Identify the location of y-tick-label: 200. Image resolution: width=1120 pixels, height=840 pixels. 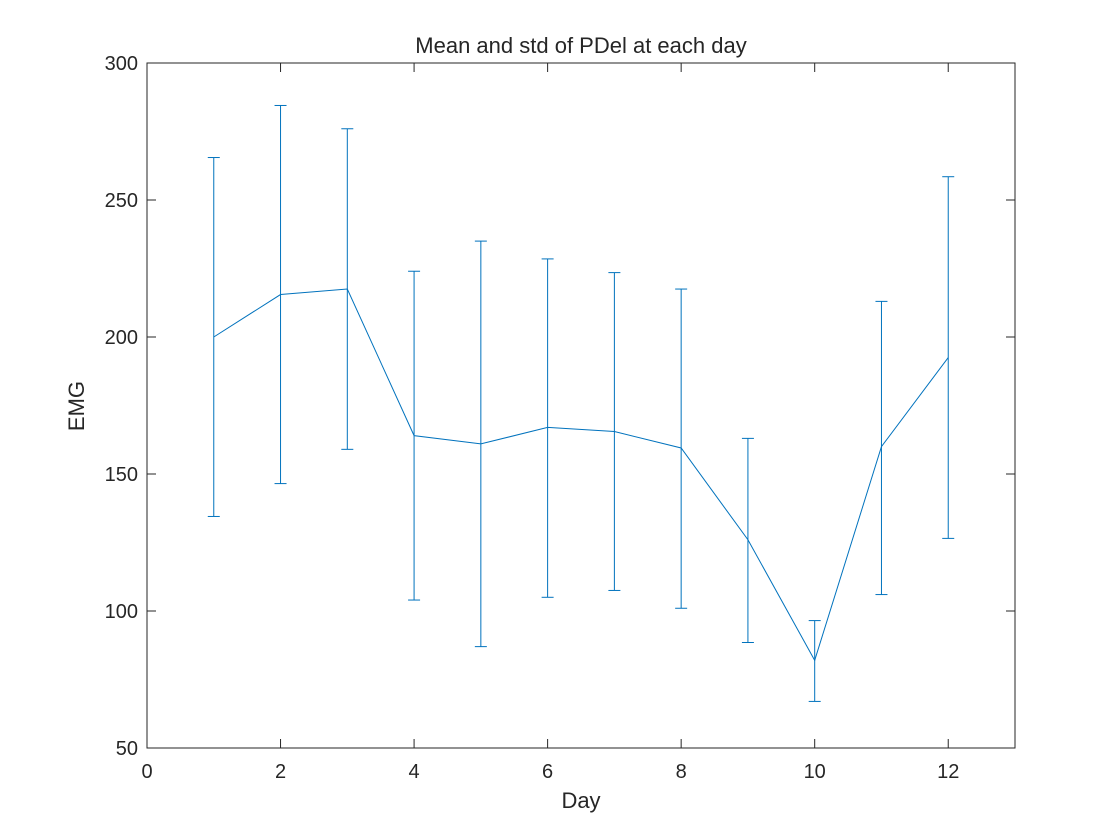
(121, 338).